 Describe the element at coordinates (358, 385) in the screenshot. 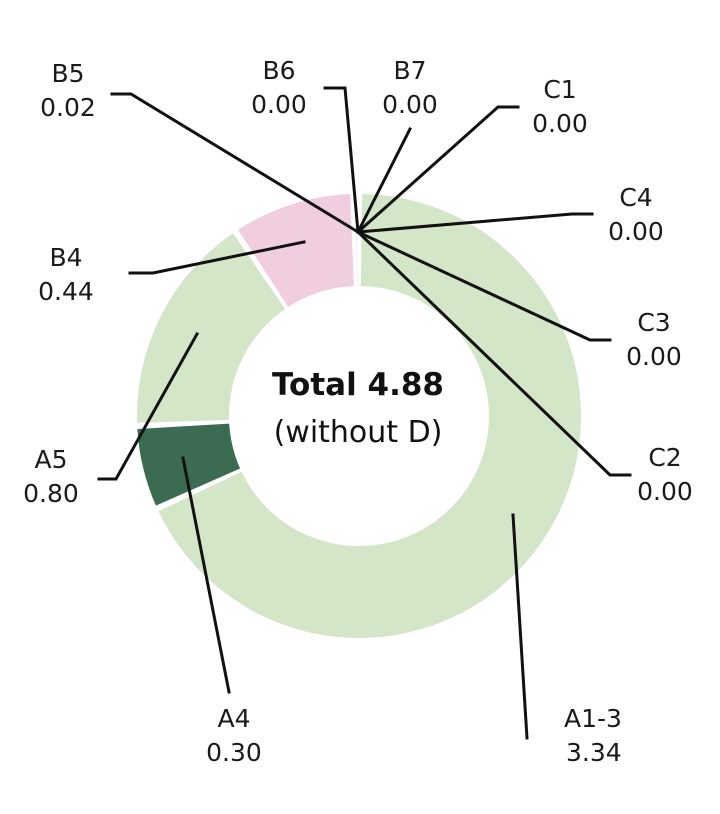

I see `center-title: Total 4.88` at that location.